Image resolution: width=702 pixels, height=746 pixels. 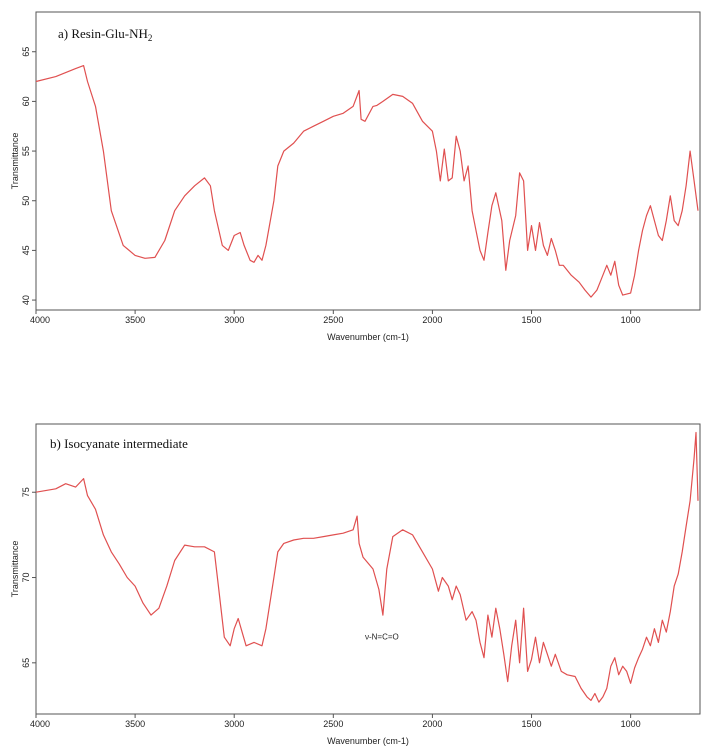 I want to click on panel-b-title: b) Isocyanate intermediate, so click(x=119, y=443).